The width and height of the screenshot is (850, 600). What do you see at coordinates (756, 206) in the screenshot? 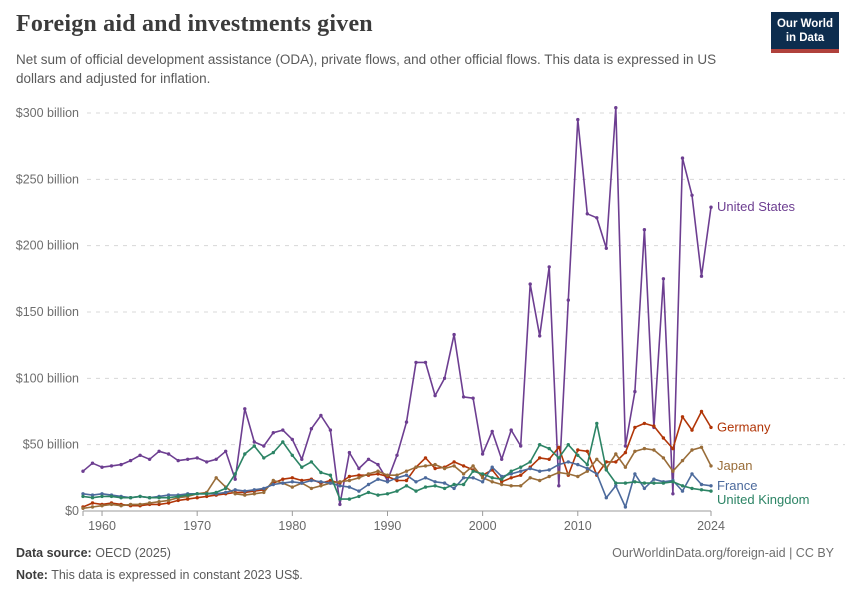
I see `series-label-united-states: United States` at bounding box center [756, 206].